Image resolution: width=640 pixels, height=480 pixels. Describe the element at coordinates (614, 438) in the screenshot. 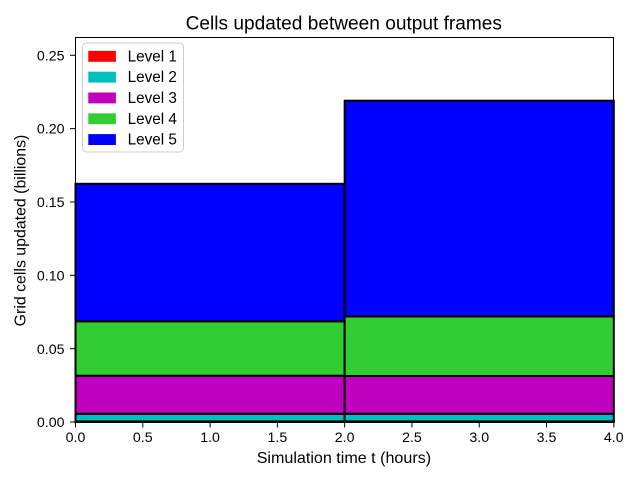

I see `svg-text: 4.0` at that location.